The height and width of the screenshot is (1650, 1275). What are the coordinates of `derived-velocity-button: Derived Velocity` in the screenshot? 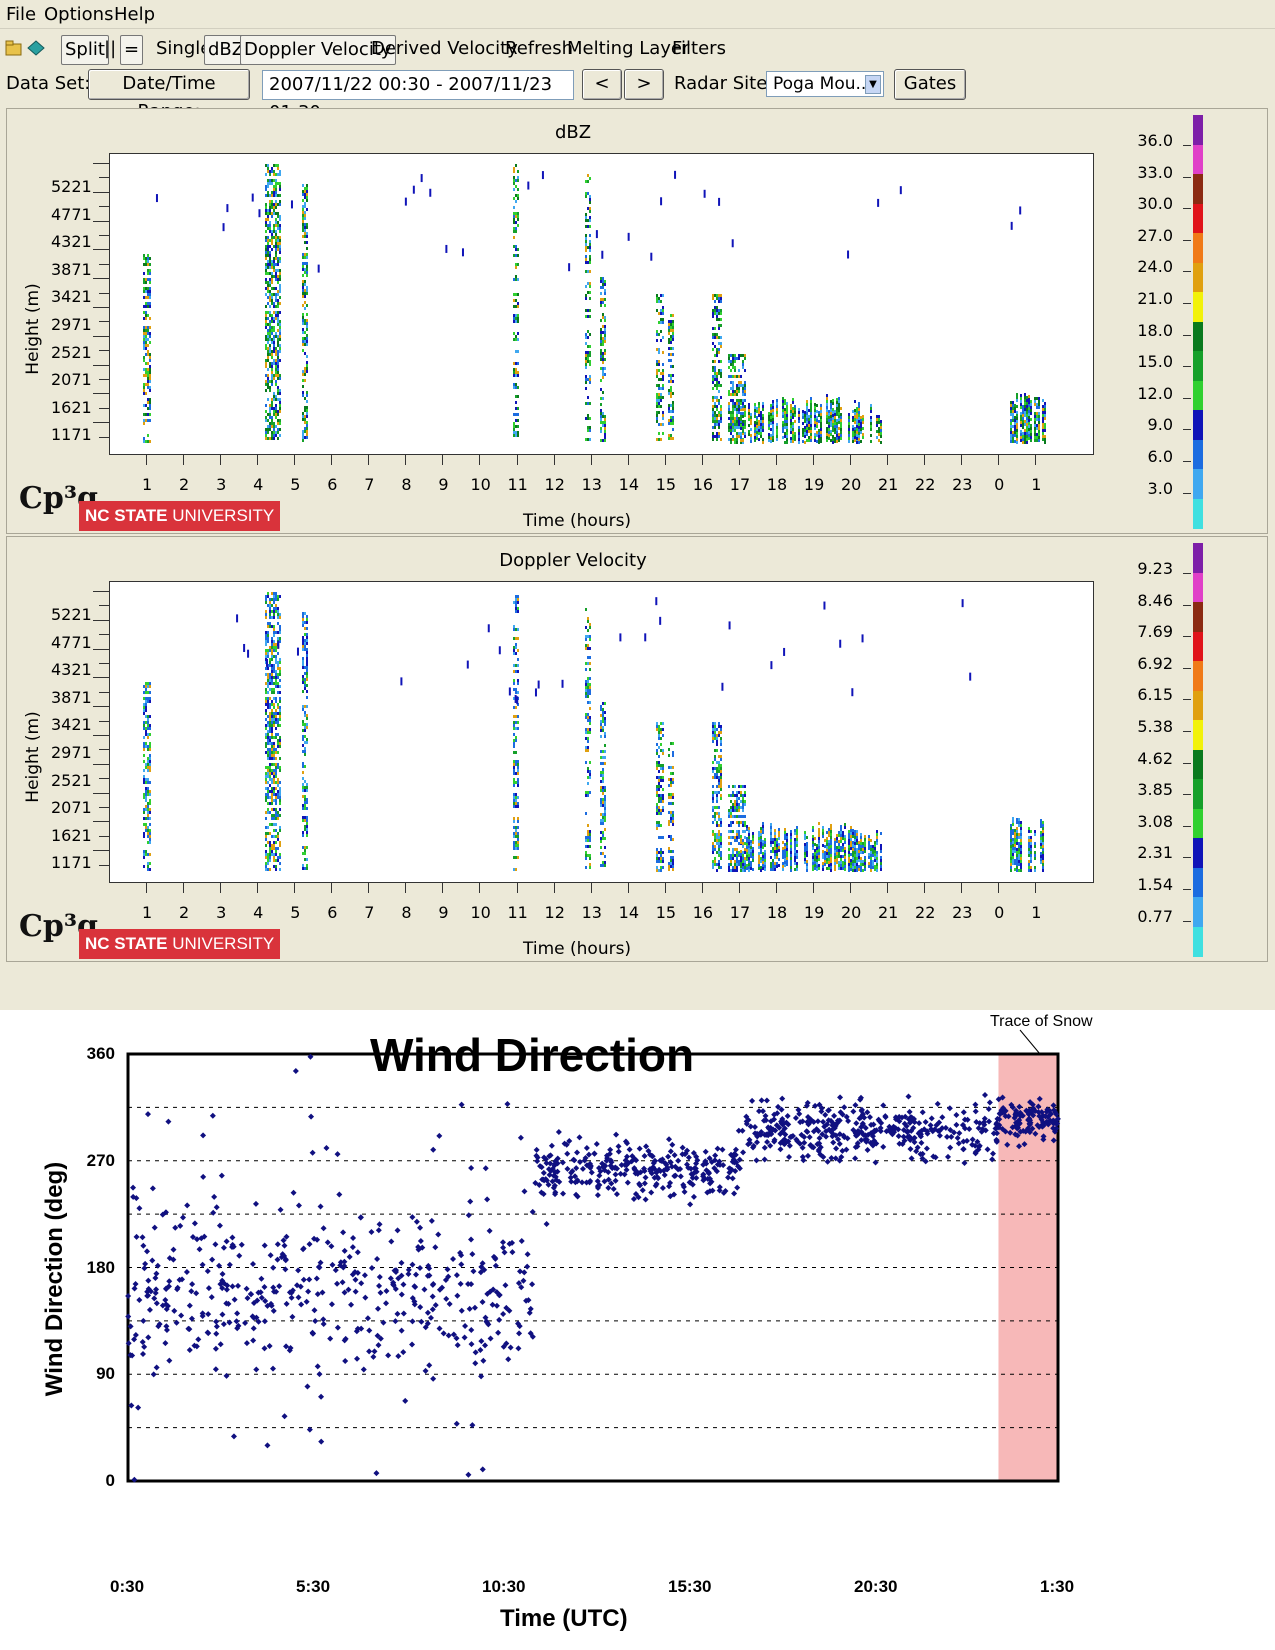 It's located at (444, 48).